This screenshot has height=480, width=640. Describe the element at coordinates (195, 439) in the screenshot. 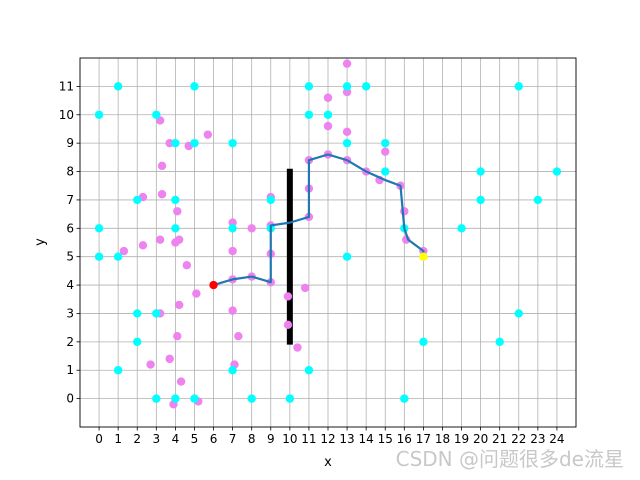

I see `x-tick-label: 5` at that location.